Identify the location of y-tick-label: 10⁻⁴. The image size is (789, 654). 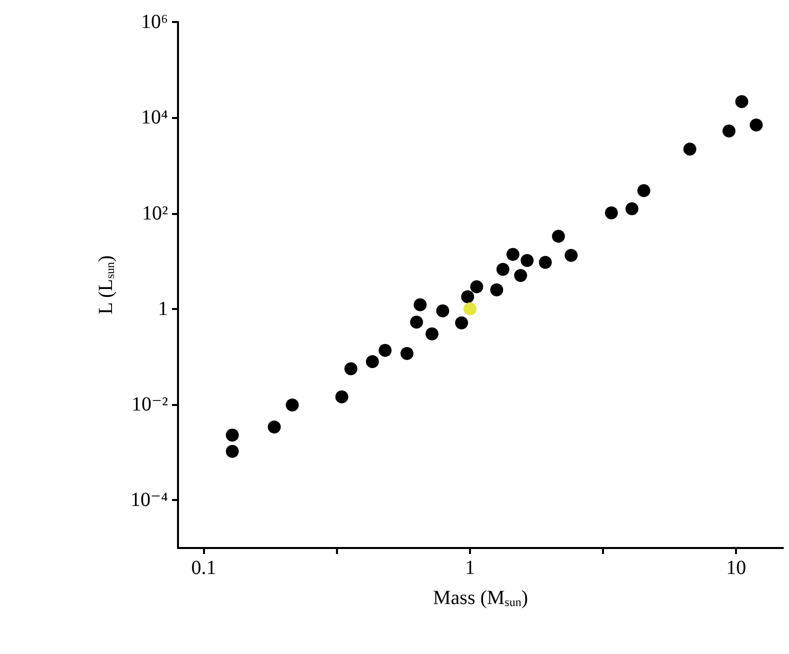
(149, 500).